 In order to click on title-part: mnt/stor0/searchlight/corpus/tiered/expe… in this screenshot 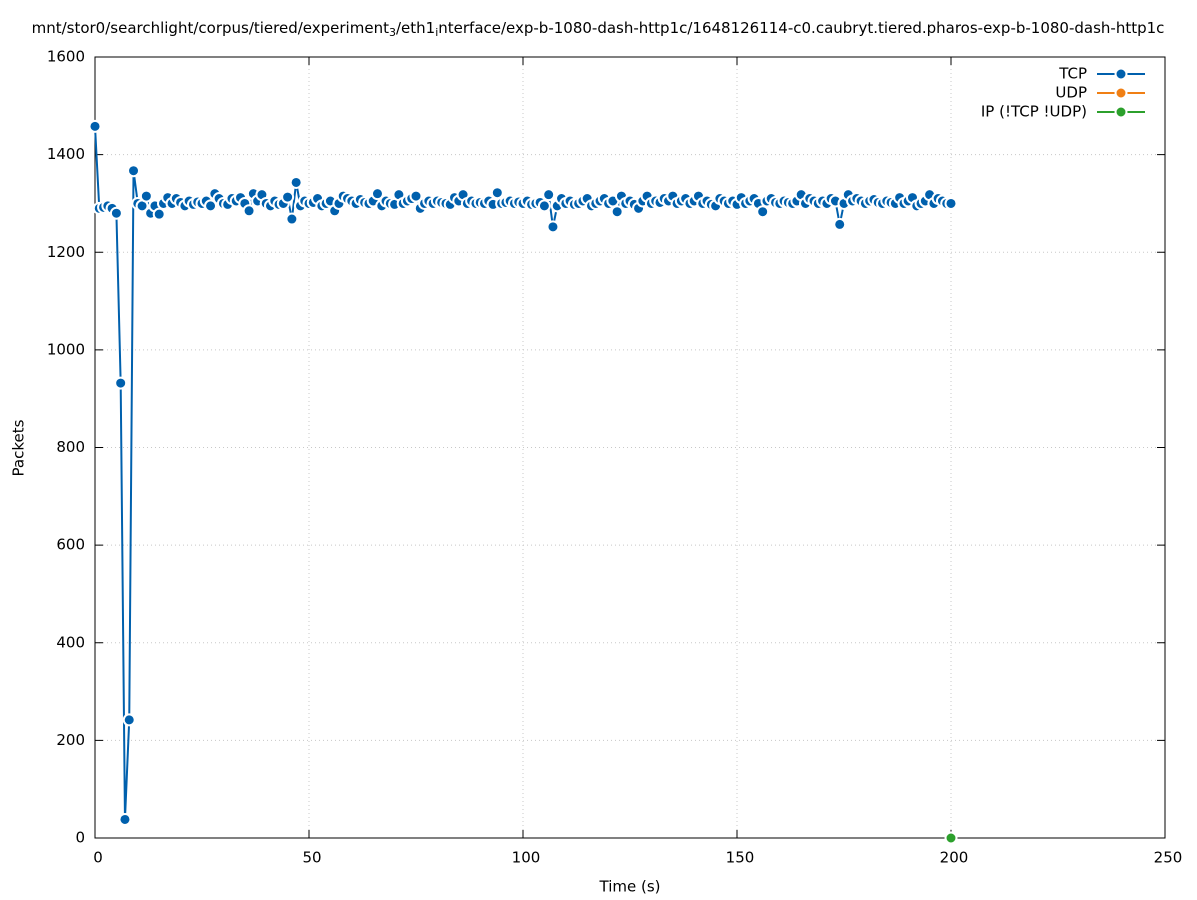, I will do `click(210, 28)`.